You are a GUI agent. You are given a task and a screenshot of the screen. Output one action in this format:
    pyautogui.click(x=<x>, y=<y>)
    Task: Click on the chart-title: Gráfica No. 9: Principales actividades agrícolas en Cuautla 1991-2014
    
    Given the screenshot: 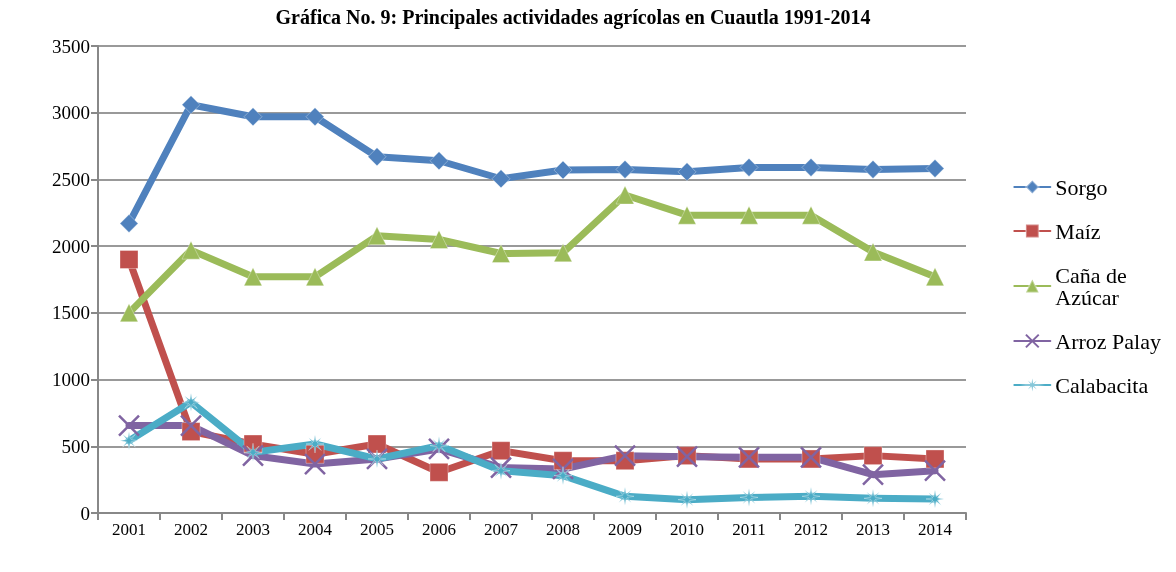 What is the action you would take?
    pyautogui.click(x=573, y=17)
    